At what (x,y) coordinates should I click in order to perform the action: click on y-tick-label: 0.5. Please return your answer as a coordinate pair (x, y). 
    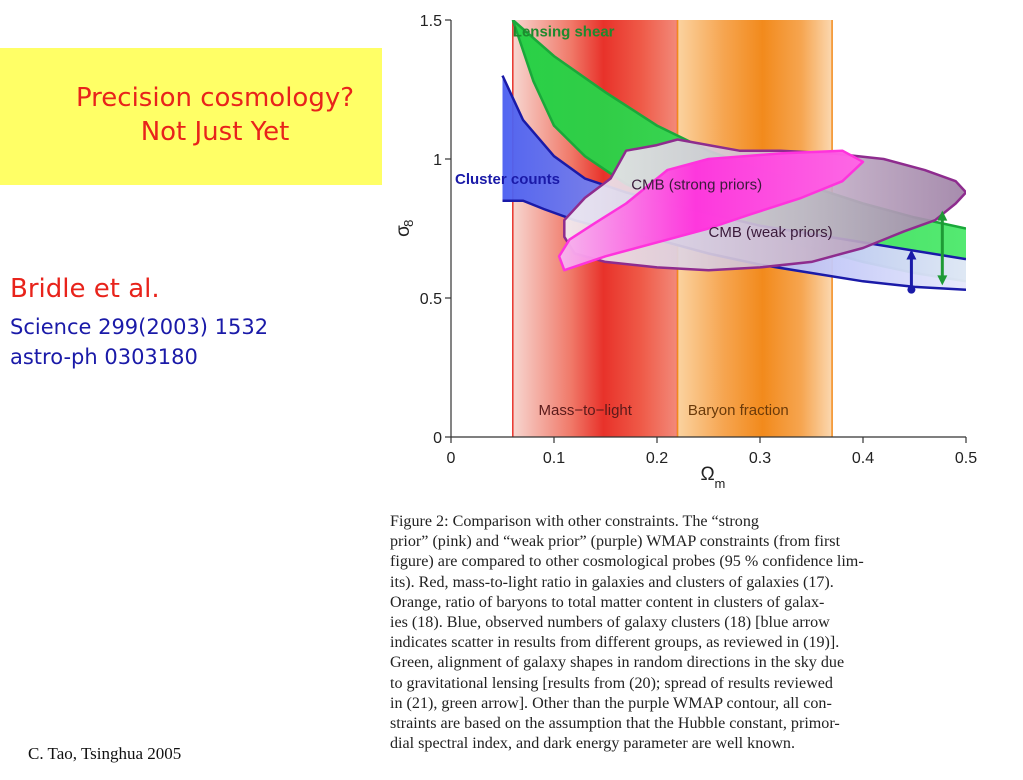
    Looking at the image, I should click on (431, 299).